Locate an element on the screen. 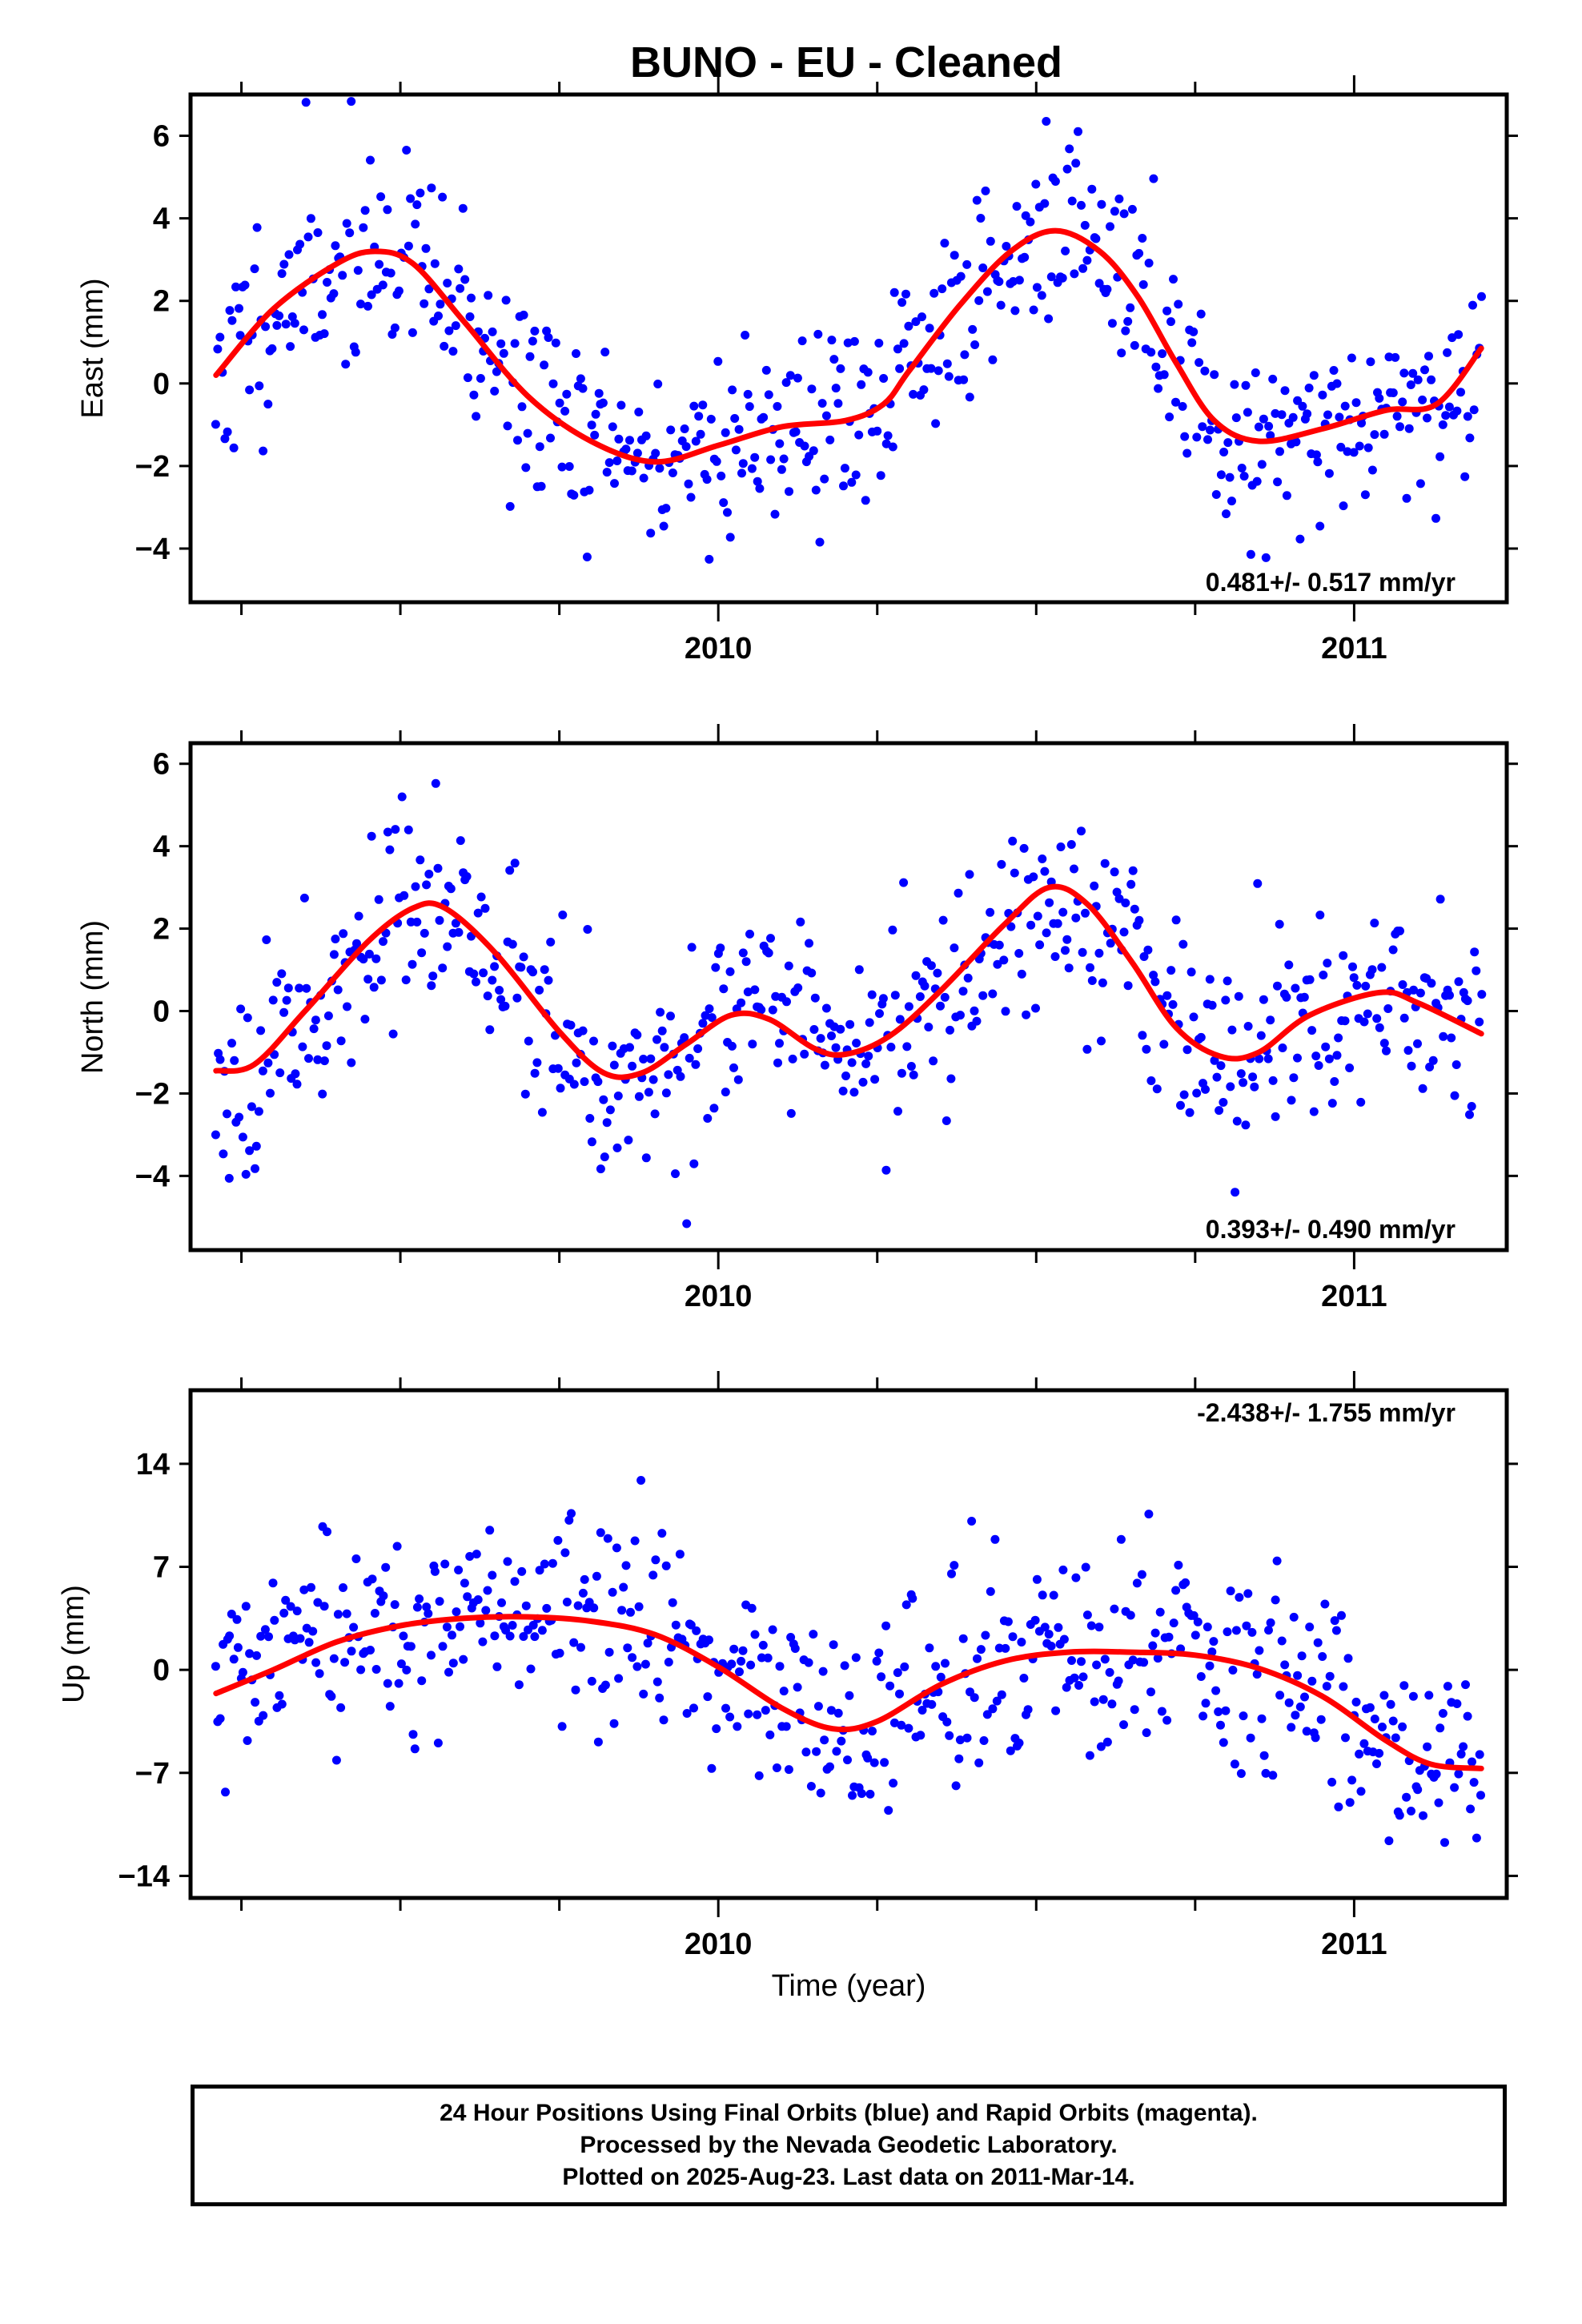 The height and width of the screenshot is (2324, 1582). figure-title: BUNO - EU - Cleaned is located at coordinates (846, 62).